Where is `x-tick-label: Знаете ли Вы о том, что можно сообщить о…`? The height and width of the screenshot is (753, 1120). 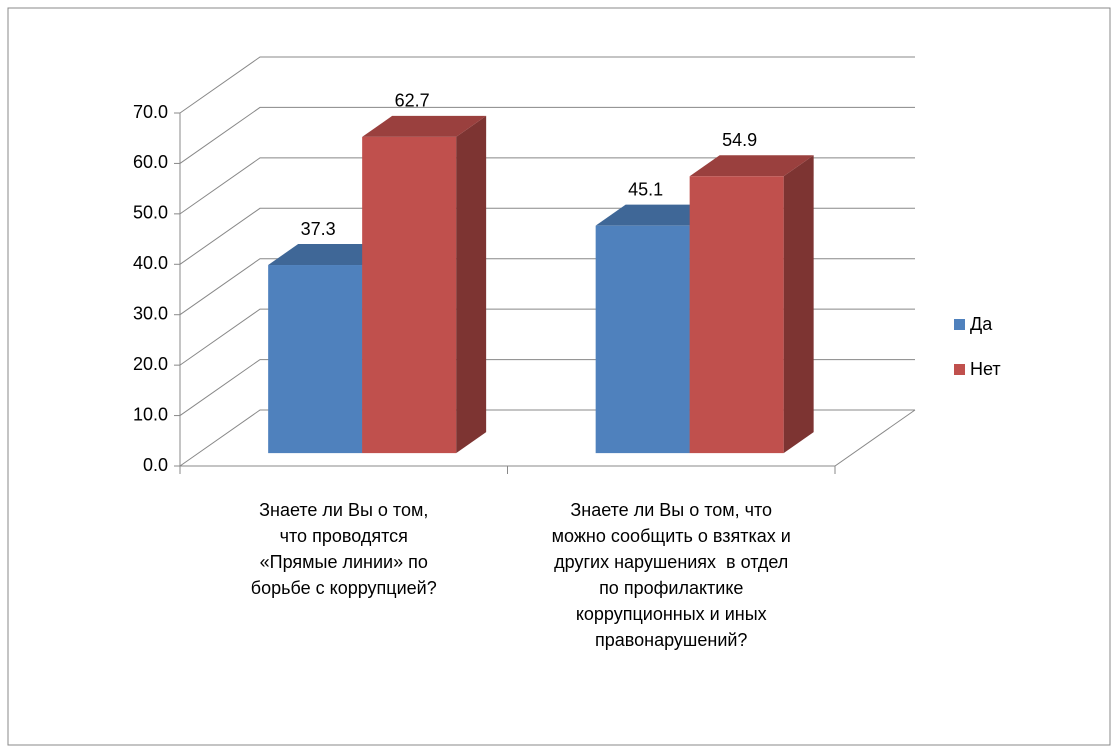
x-tick-label: Знаете ли Вы о том, что можно сообщить о… is located at coordinates (671, 575).